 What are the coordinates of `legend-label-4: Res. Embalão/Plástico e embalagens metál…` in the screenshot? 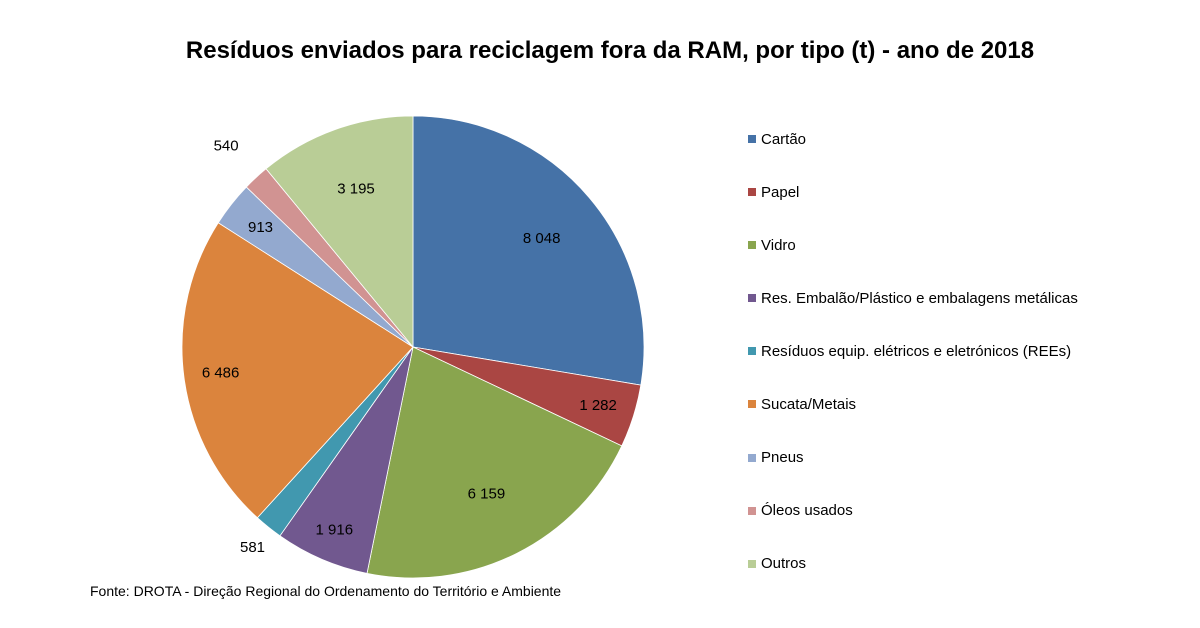 It's located at (919, 298).